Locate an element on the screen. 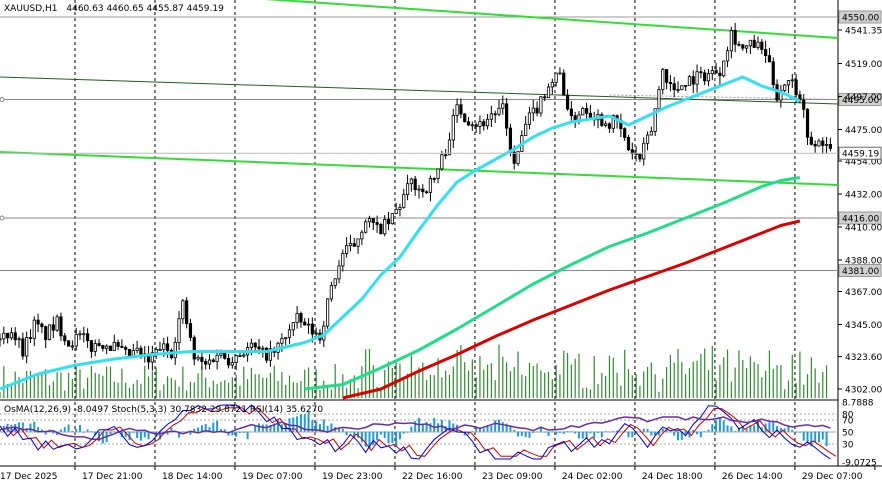 The width and height of the screenshot is (882, 485). level-tag-label: 4416.00 is located at coordinates (860, 220).